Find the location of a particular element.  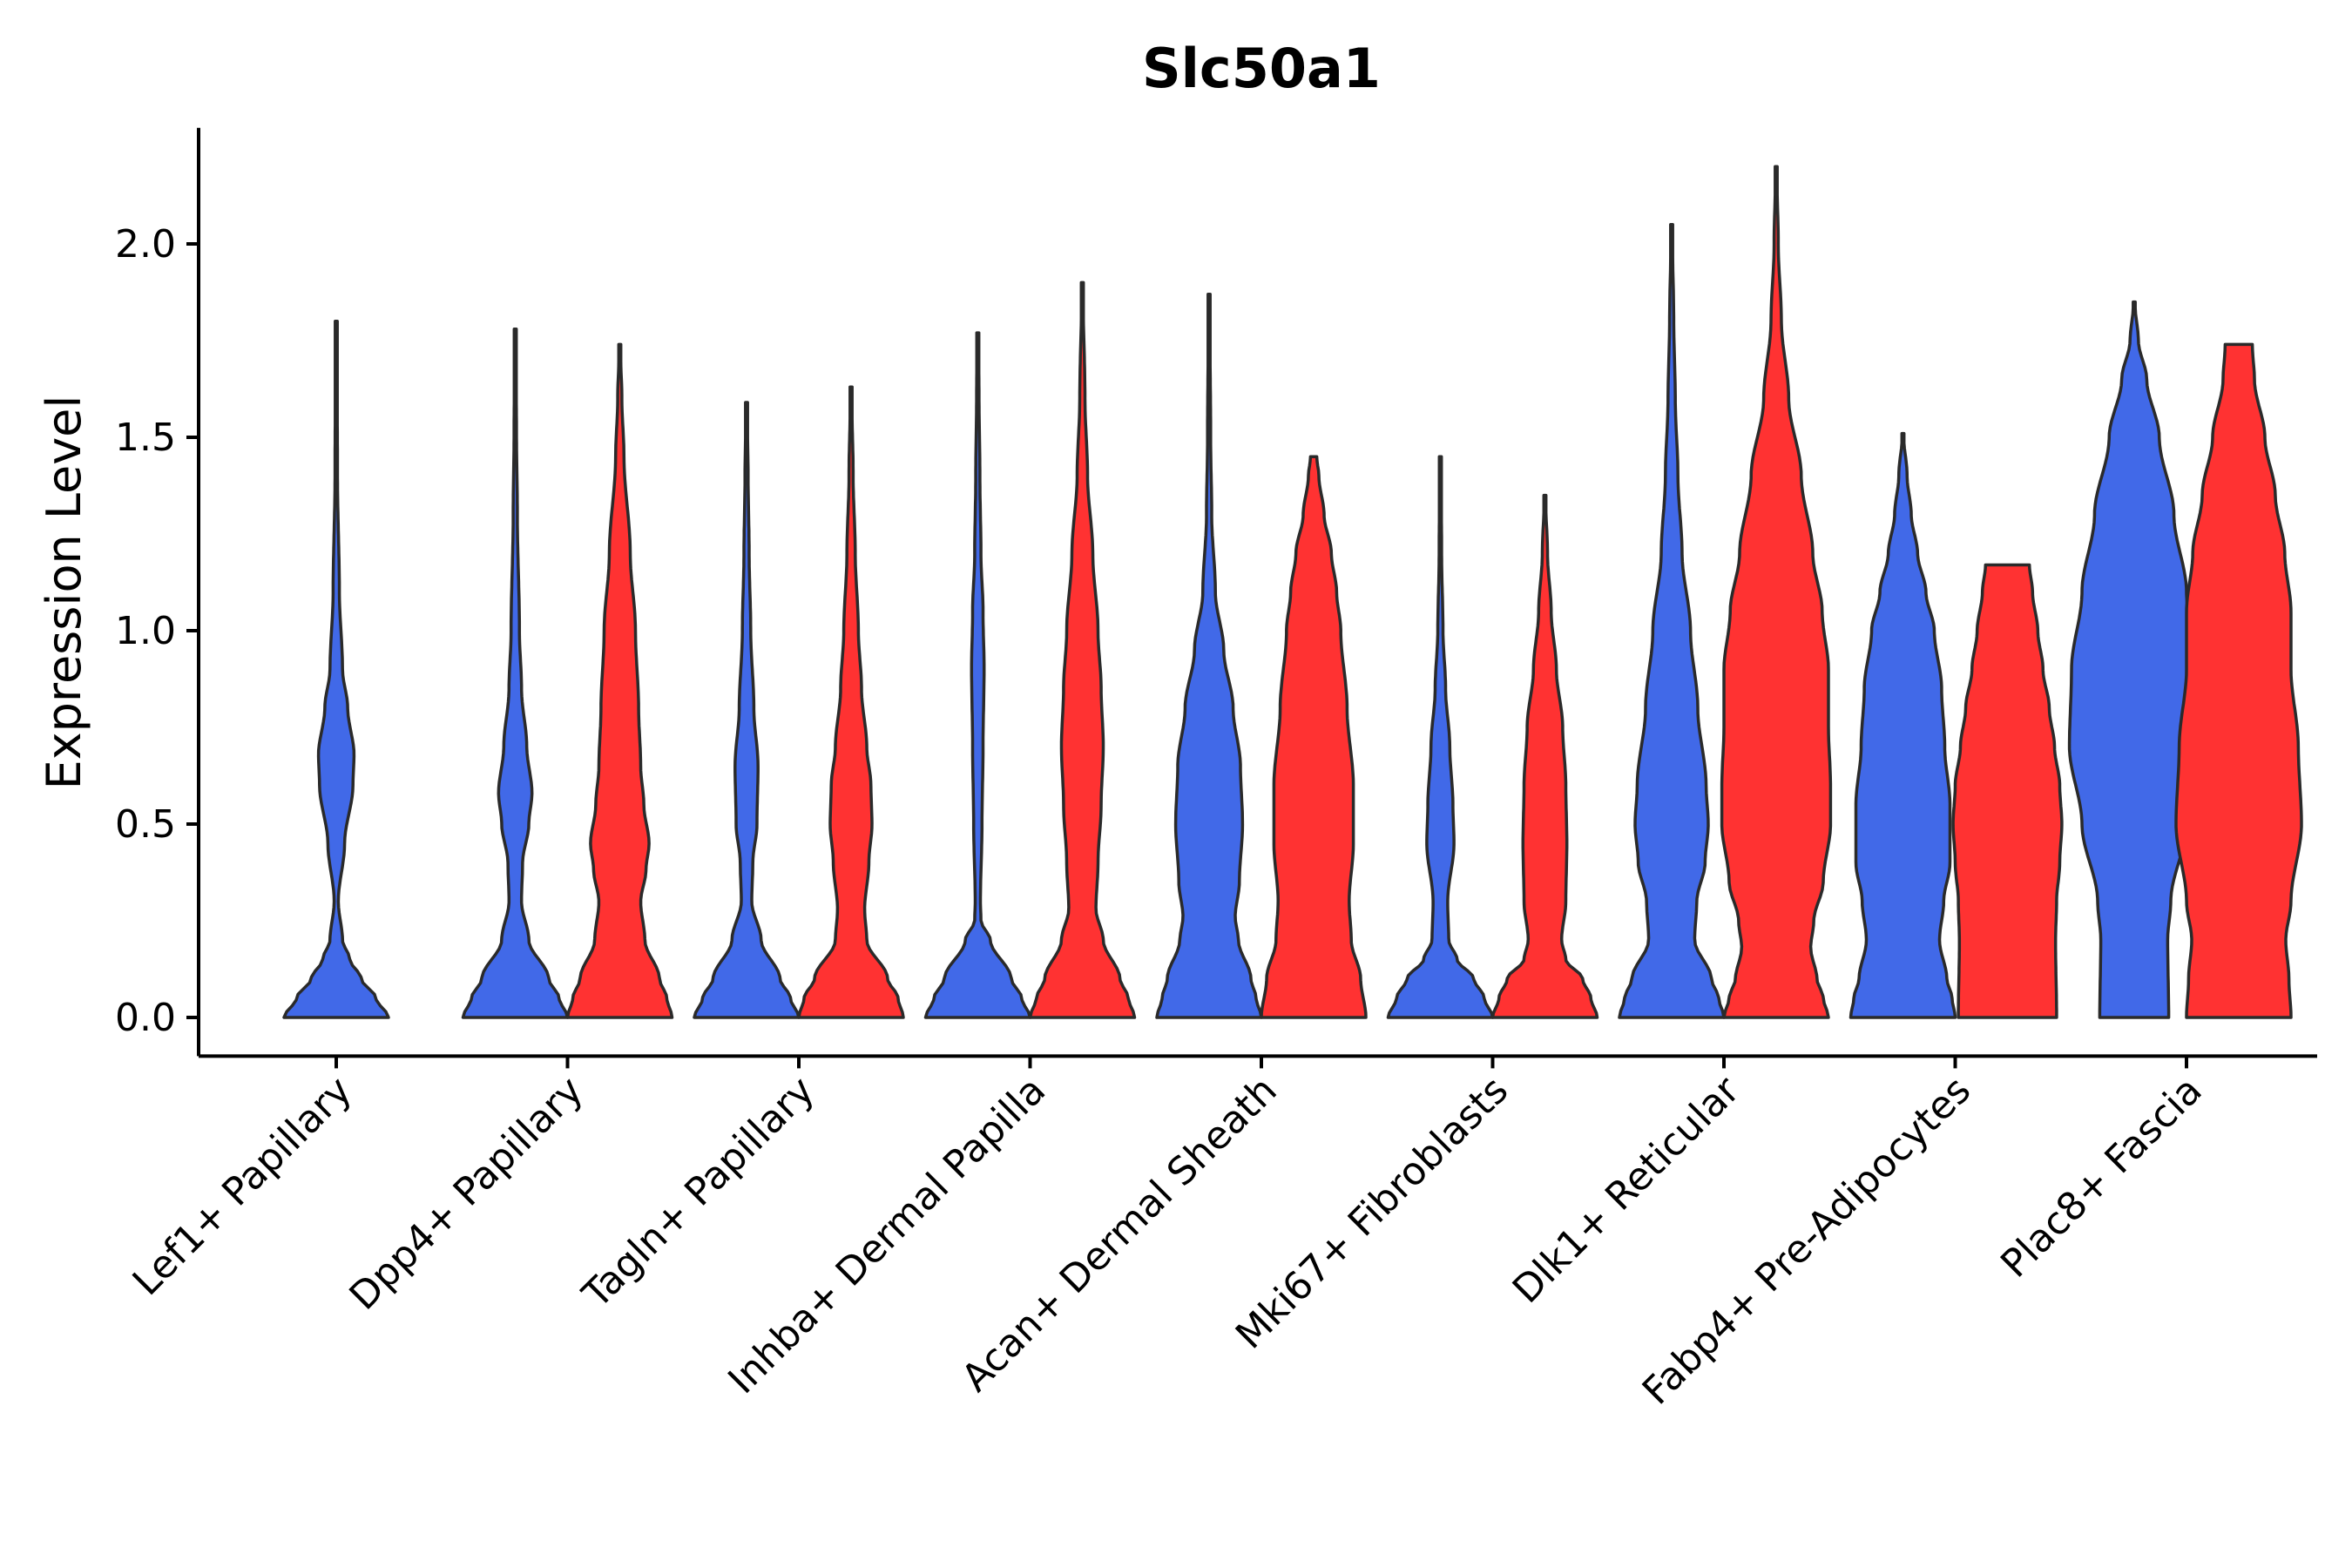

x-tick-label: Plac8+ Fascia is located at coordinates (2101, 1177).